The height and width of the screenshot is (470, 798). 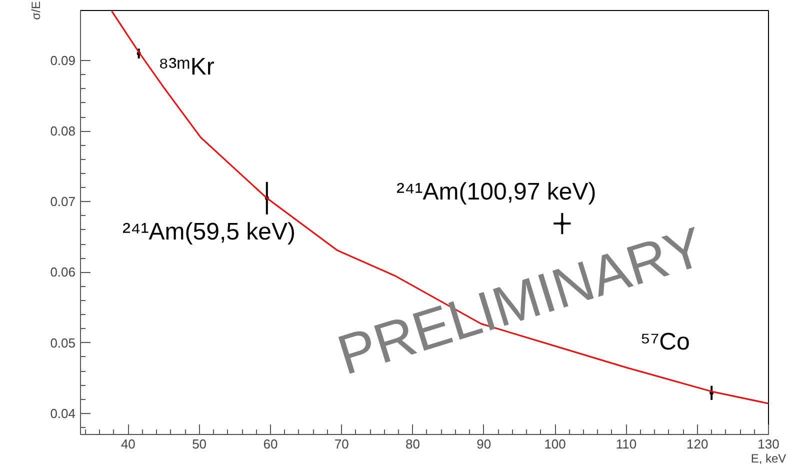 I want to click on y-tick-label: 0.09, so click(x=63, y=60).